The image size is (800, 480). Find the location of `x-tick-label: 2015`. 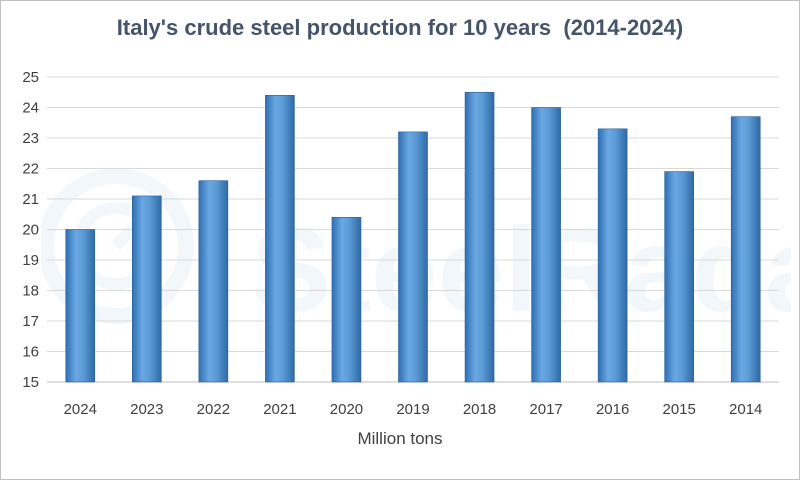

x-tick-label: 2015 is located at coordinates (678, 409).